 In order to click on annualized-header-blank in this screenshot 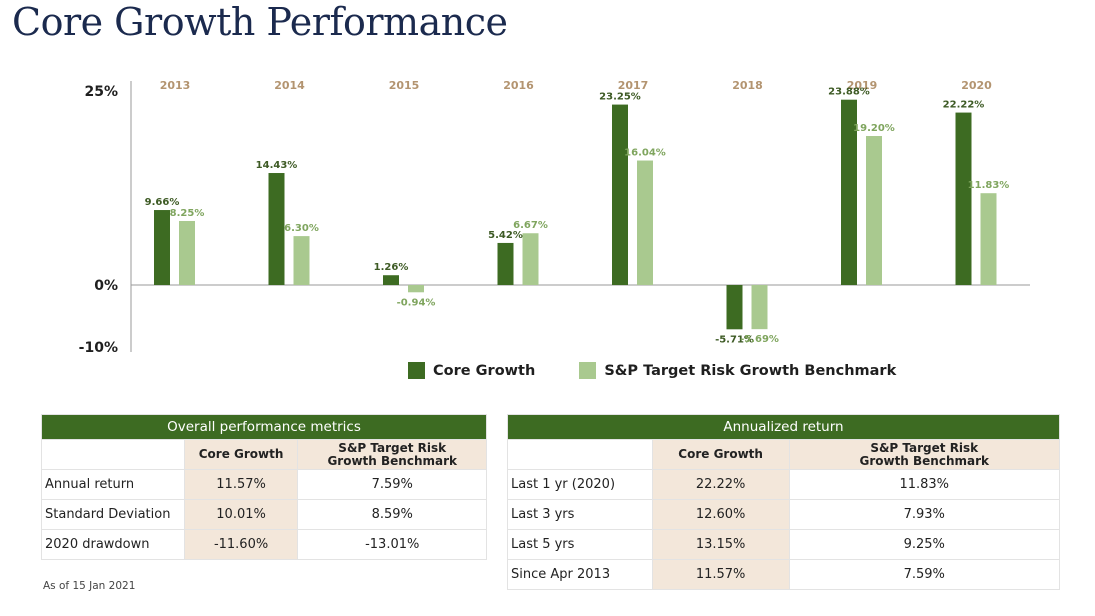, I will do `click(580, 454)`.